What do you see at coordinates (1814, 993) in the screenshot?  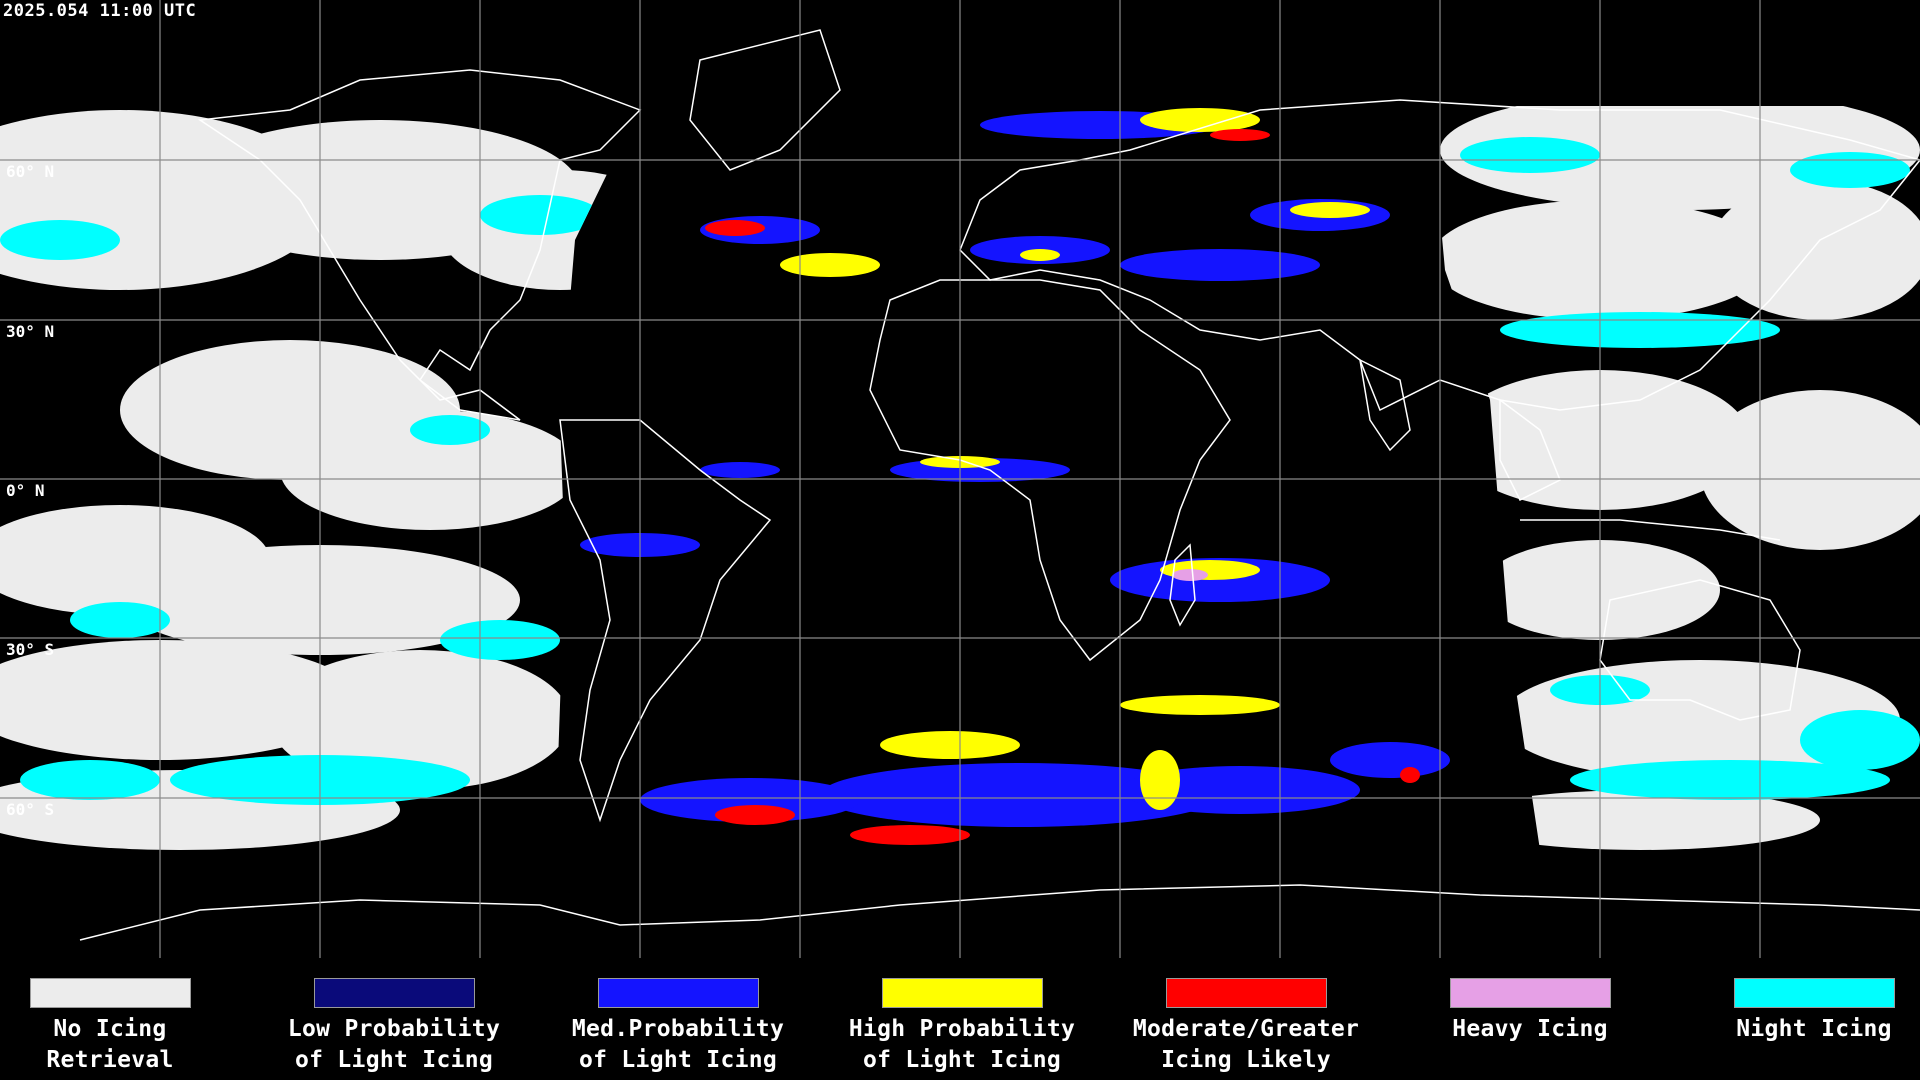 I see `legend-swatch-night-icing` at bounding box center [1814, 993].